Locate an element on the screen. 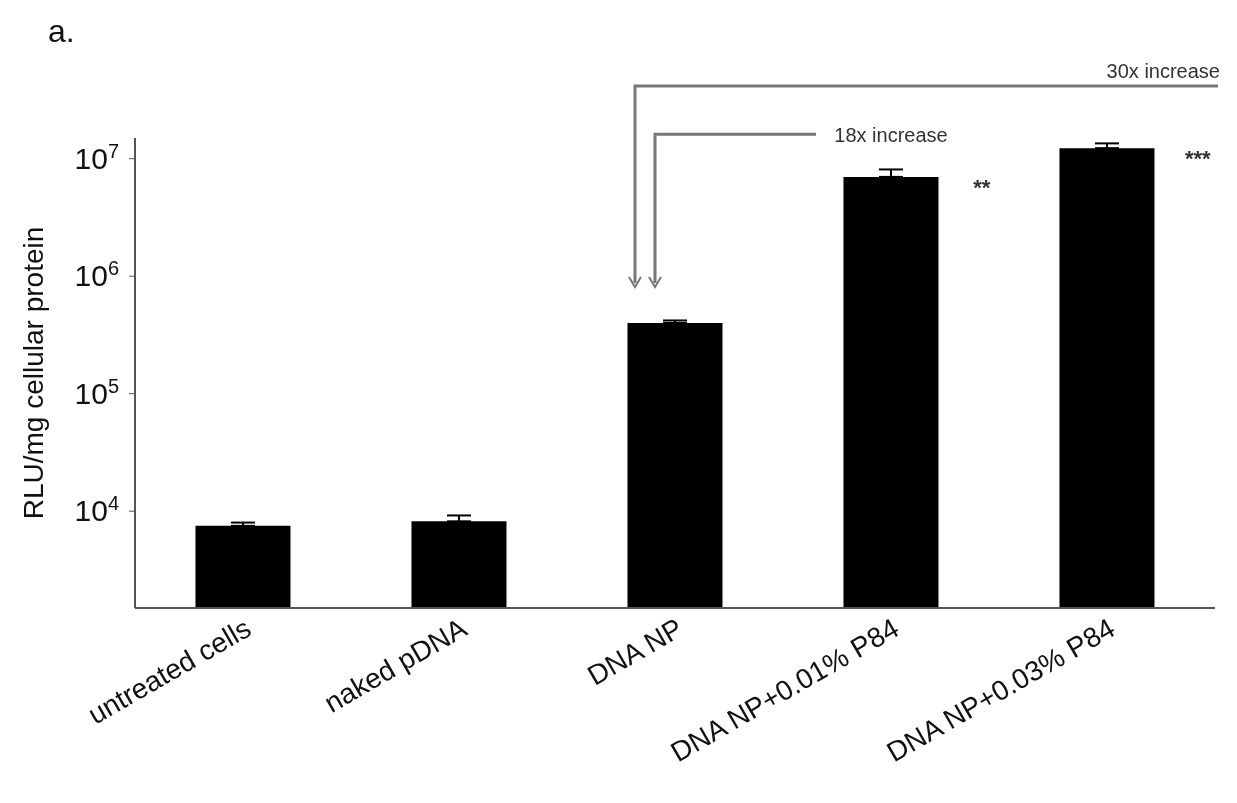 This screenshot has width=1237, height=803. x-tick-label: DNA NP is located at coordinates (635, 652).